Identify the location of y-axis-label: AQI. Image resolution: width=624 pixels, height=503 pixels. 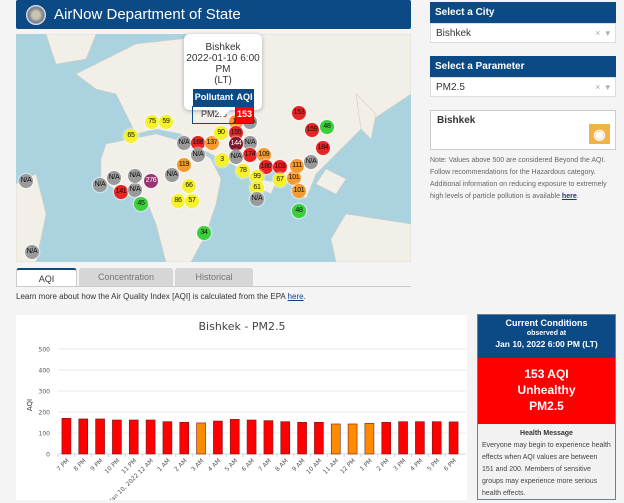
(30, 405).